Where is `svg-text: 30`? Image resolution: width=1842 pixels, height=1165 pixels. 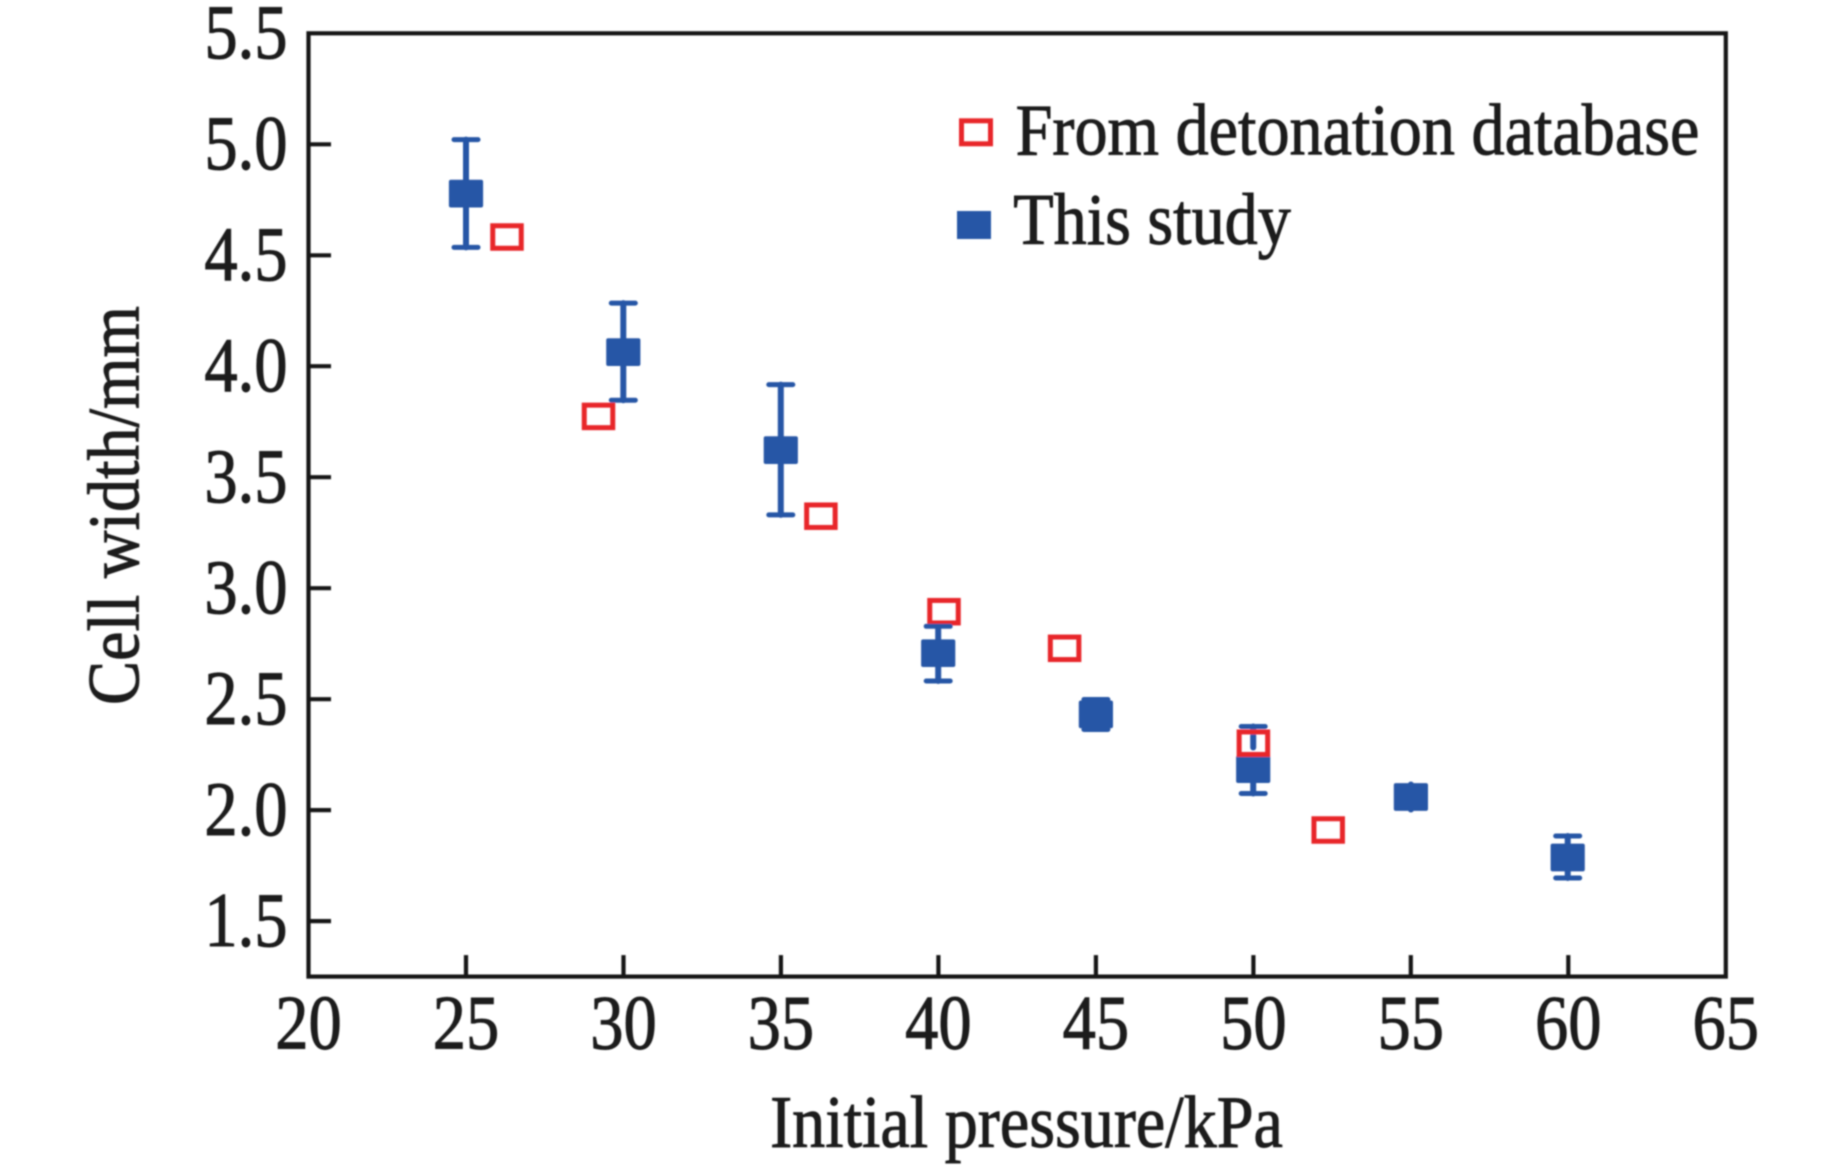
svg-text: 30 is located at coordinates (623, 1023).